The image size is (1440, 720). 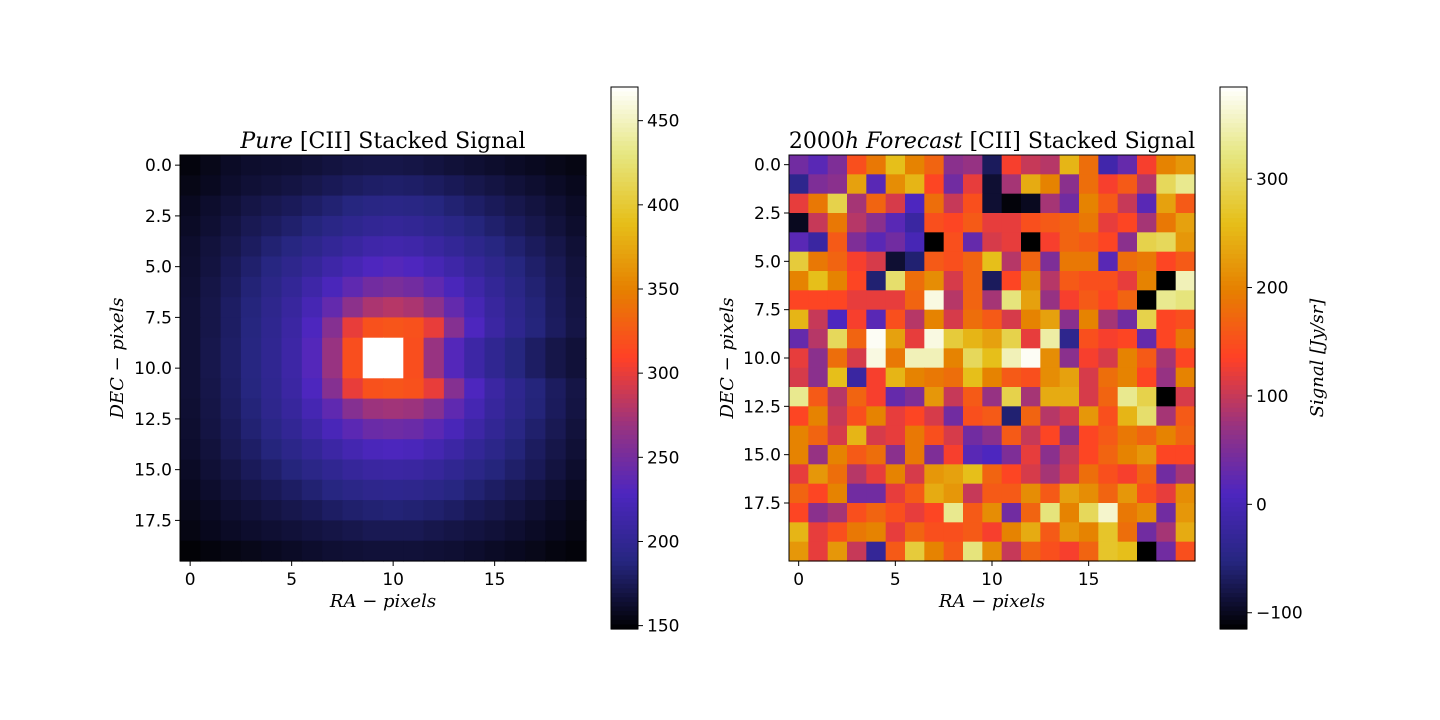 What do you see at coordinates (158, 318) in the screenshot?
I see `y-tick-label: 7.5` at bounding box center [158, 318].